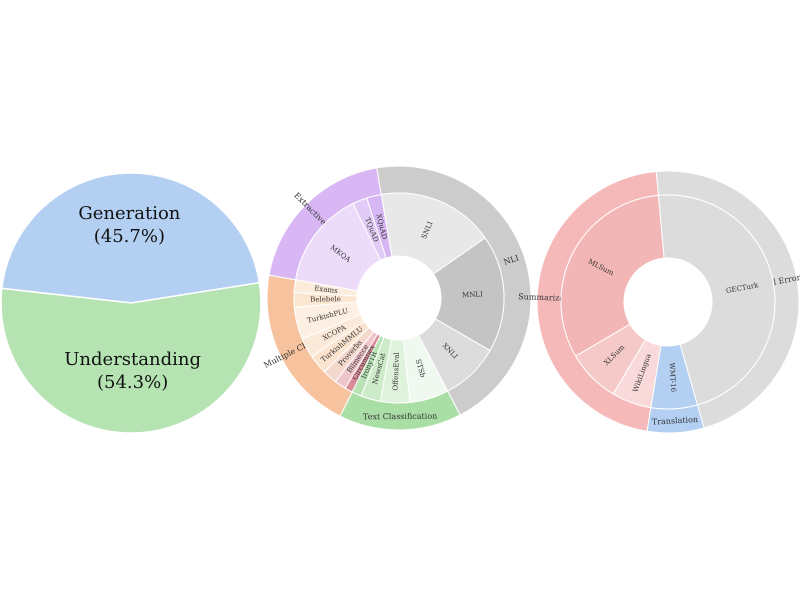  Describe the element at coordinates (325, 299) in the screenshot. I see `dataset-label-belebele: Belebele` at that location.